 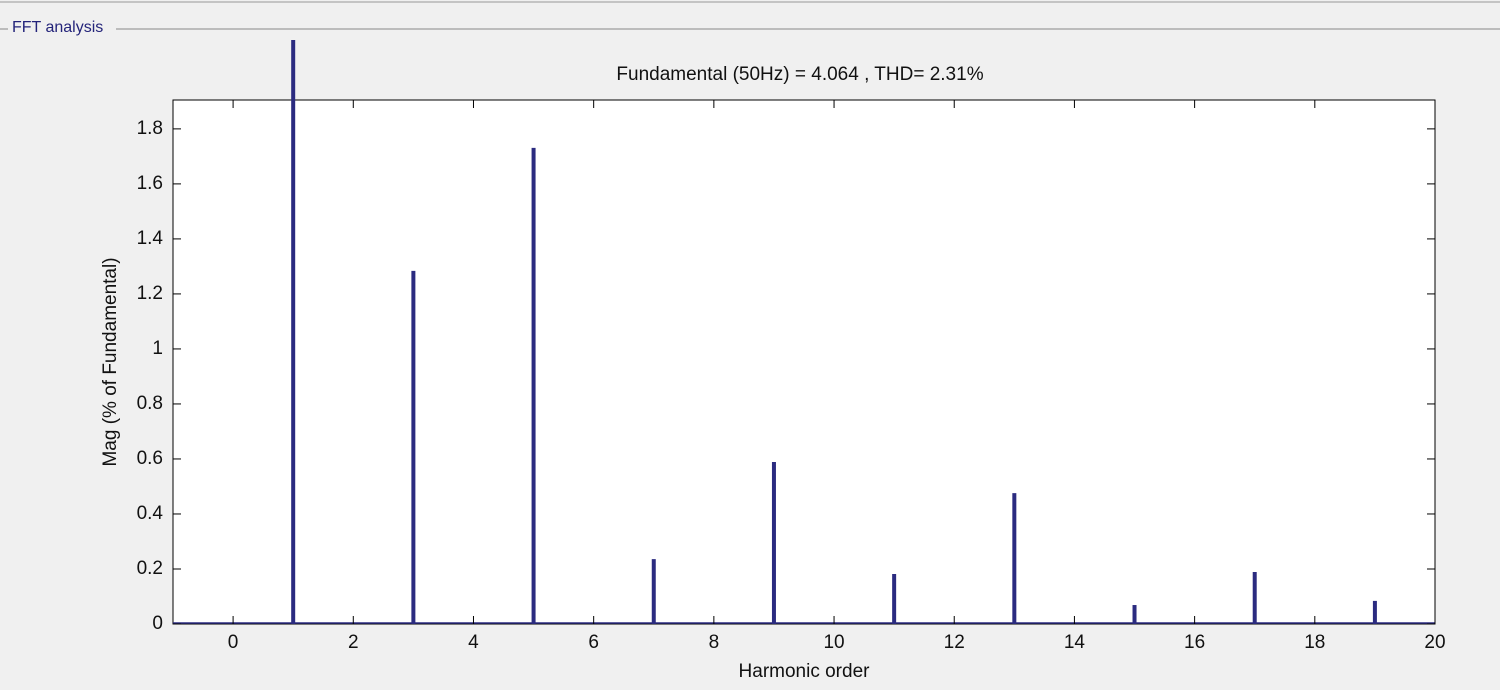 What do you see at coordinates (1075, 642) in the screenshot?
I see `x-tick-label: 14` at bounding box center [1075, 642].